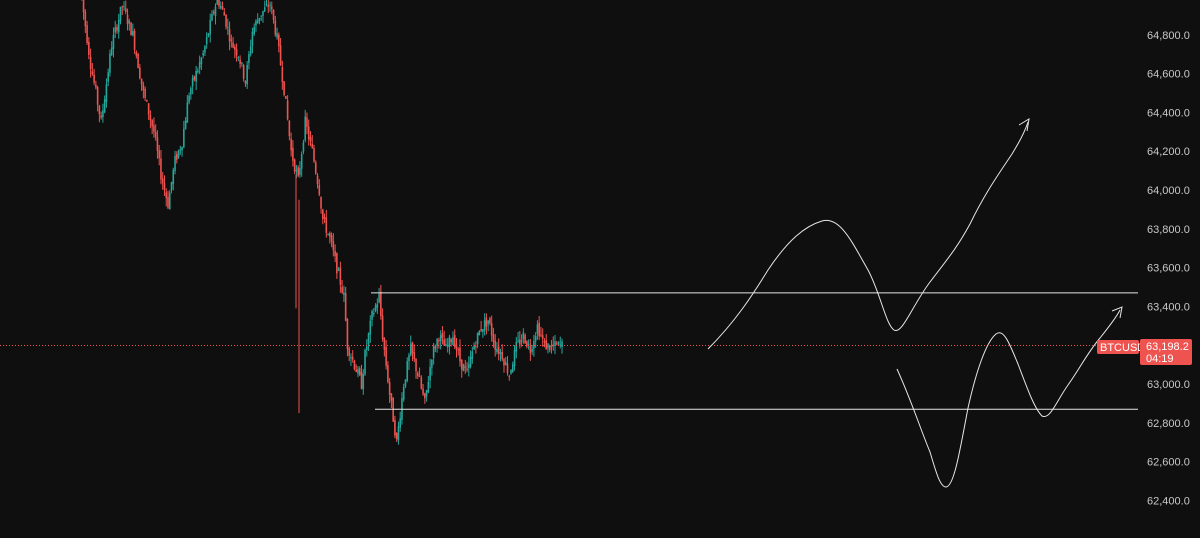 The width and height of the screenshot is (1200, 538). I want to click on price-axis-tick: 64,800.0, so click(1168, 36).